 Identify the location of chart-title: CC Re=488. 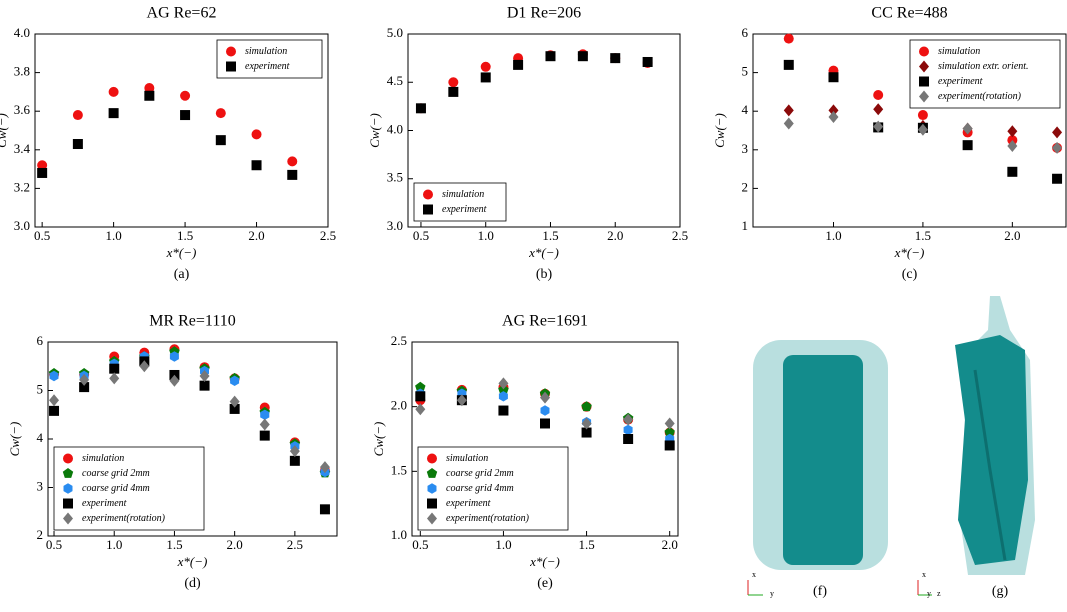
(909, 13).